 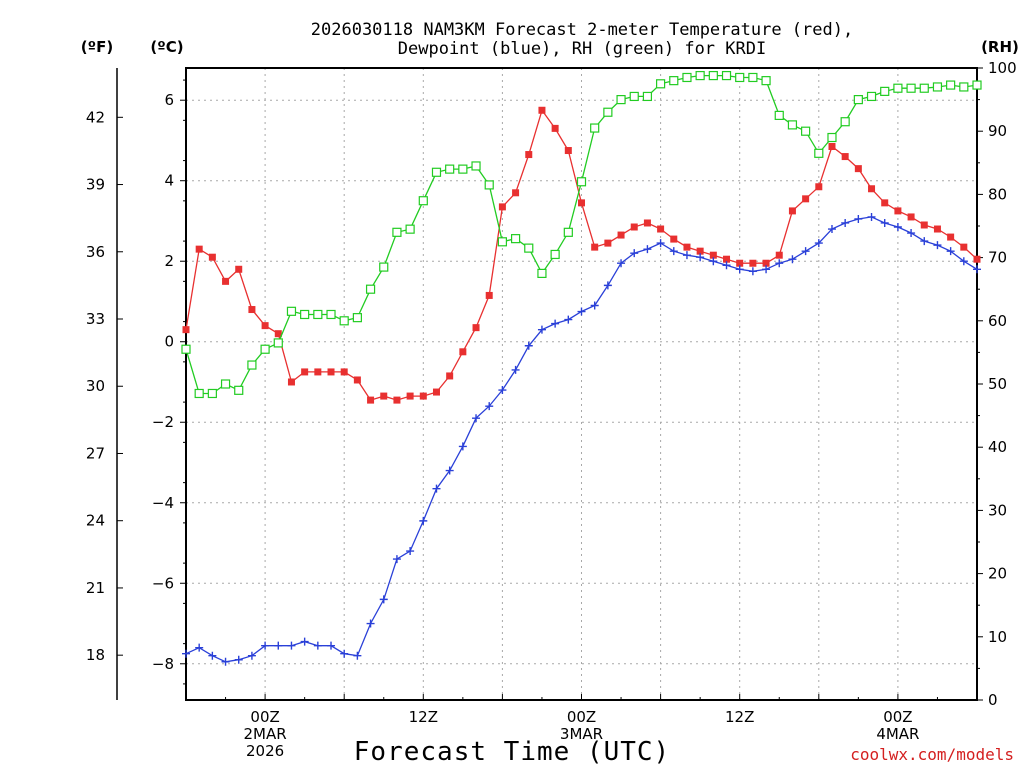 What do you see at coordinates (169, 342) in the screenshot?
I see `c-tick-label: 0` at bounding box center [169, 342].